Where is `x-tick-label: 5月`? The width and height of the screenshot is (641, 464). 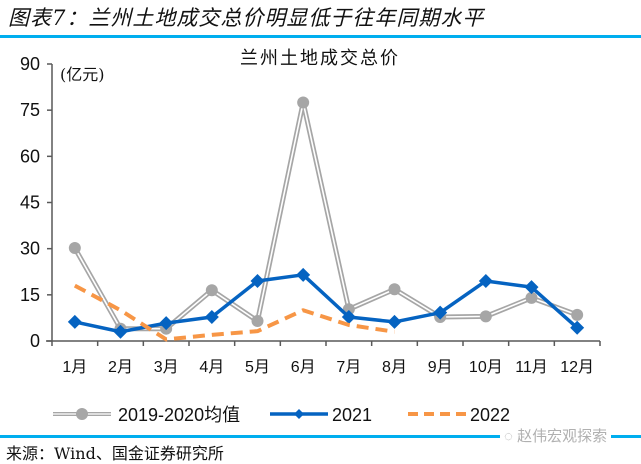
x-tick-label: 5月 is located at coordinates (257, 367).